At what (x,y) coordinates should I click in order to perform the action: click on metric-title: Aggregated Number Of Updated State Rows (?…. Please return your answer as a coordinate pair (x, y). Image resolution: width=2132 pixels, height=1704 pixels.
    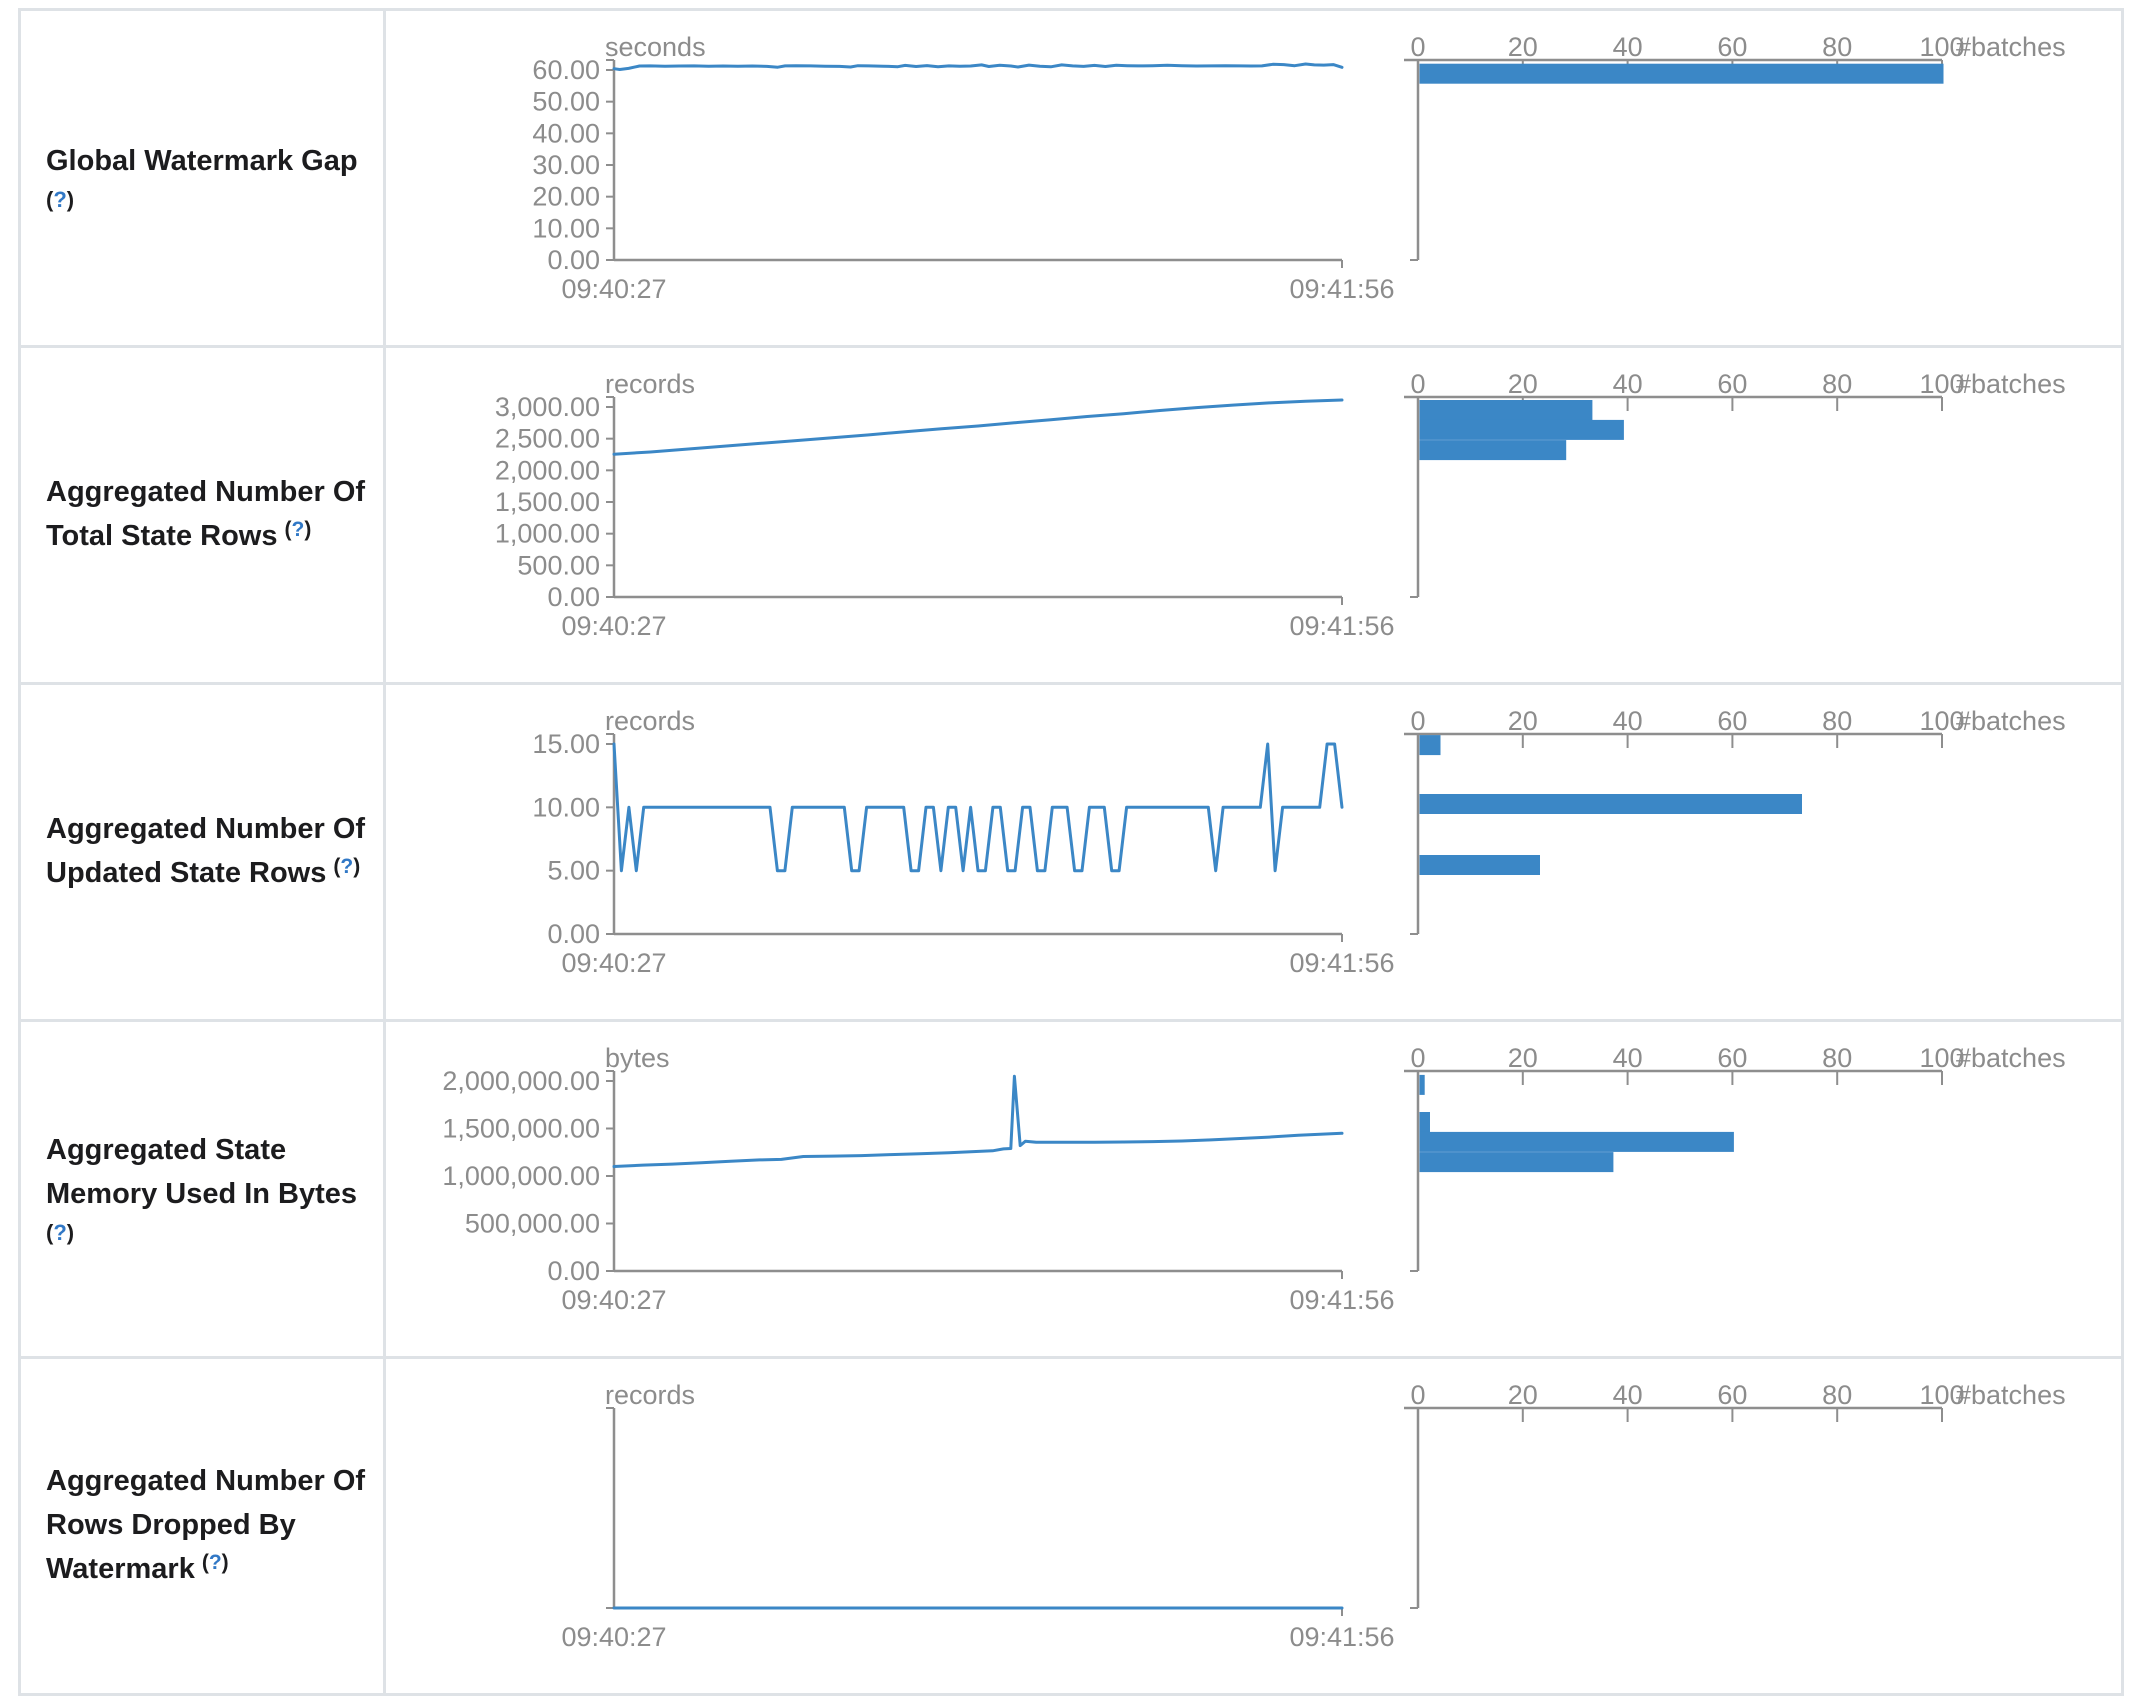
    Looking at the image, I should click on (209, 852).